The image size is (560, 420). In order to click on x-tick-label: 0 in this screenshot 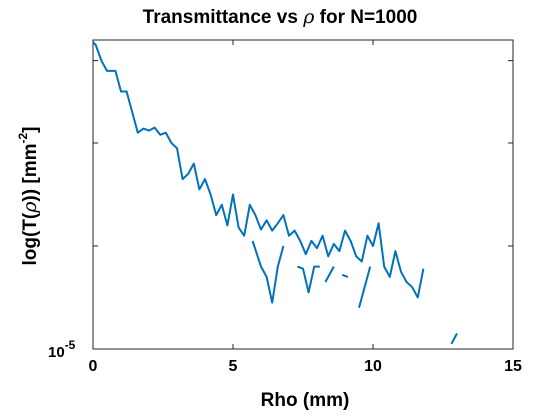, I will do `click(93, 366)`.